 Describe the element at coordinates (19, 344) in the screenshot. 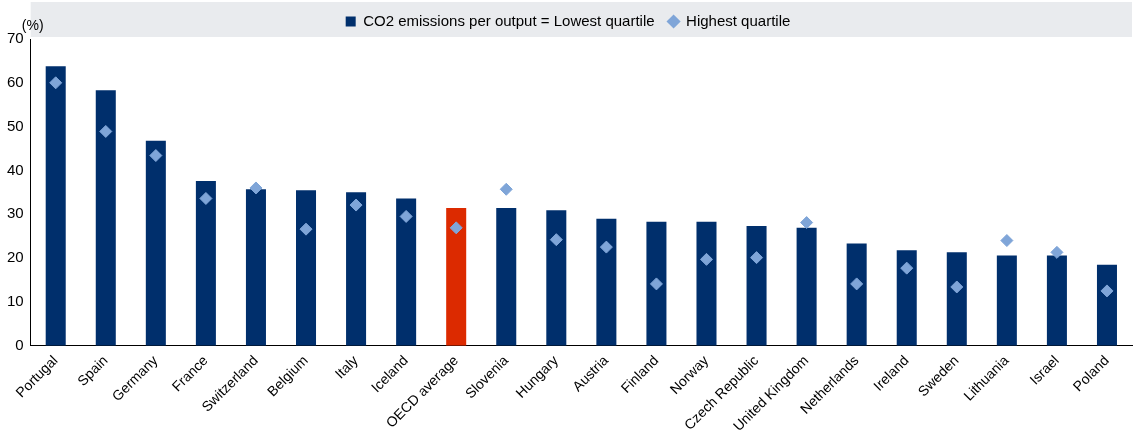

I see `y-tick-label: 0` at that location.